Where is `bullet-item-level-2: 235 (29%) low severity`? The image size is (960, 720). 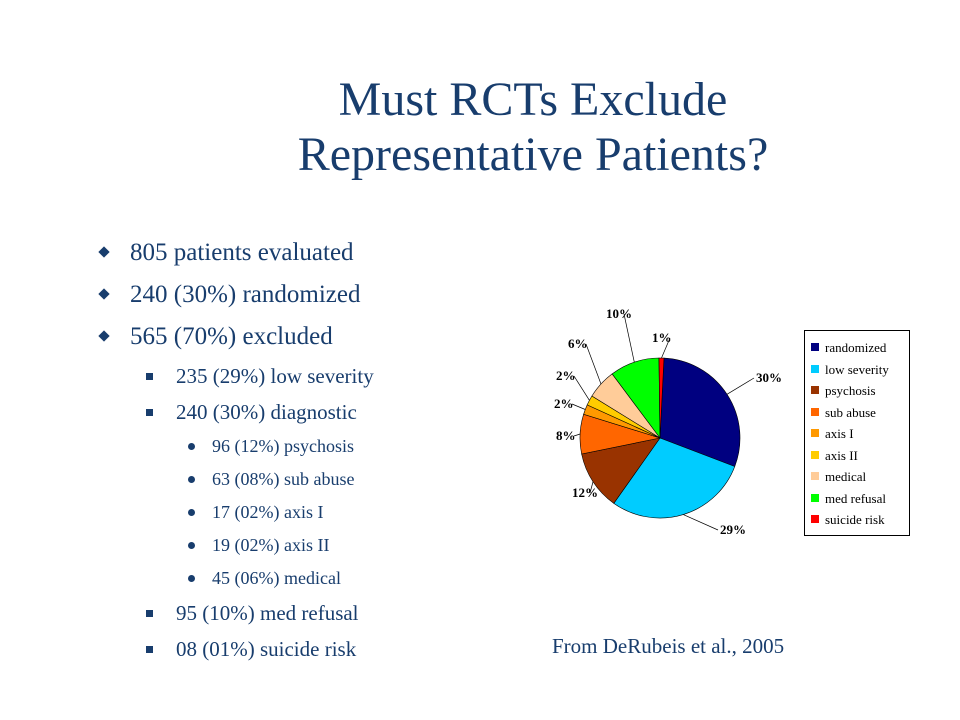
bullet-item-level-2: 235 (29%) low severity is located at coordinates (326, 376).